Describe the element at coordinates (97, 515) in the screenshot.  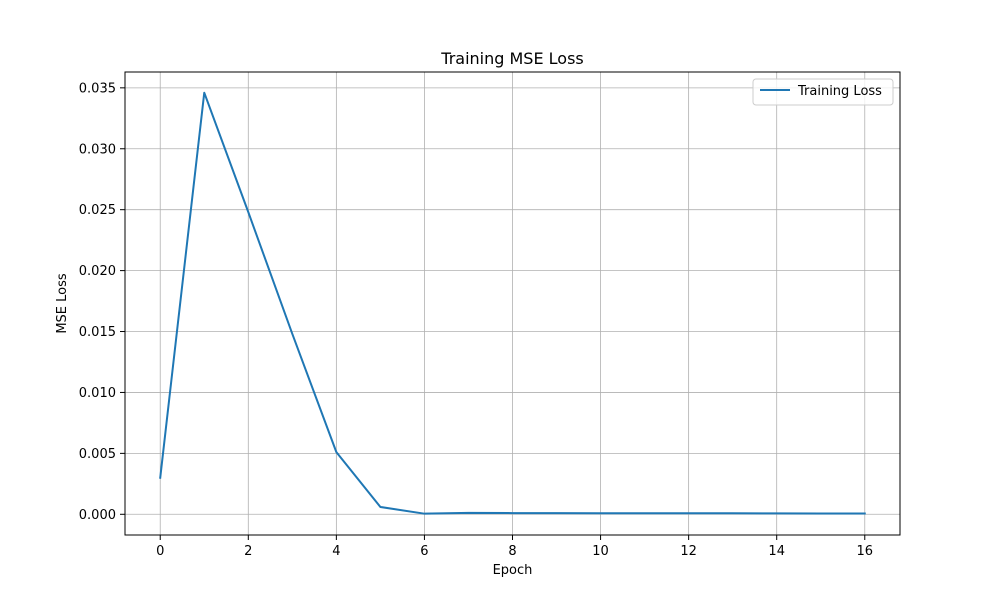
I see `y-tick-label: 0.000` at that location.